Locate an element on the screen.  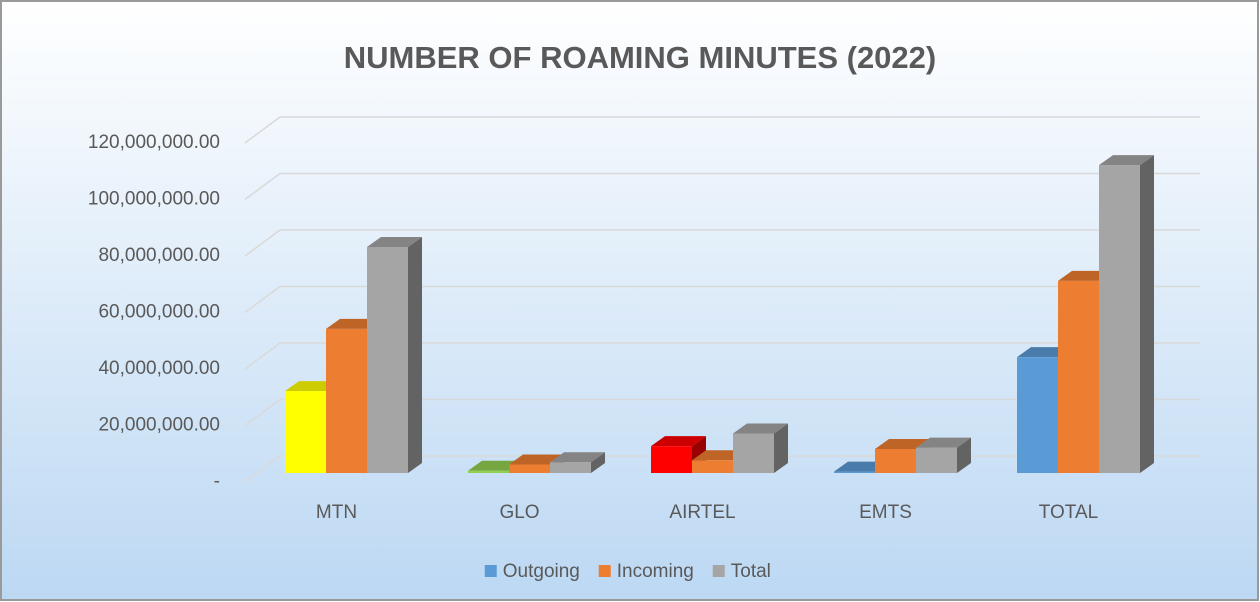
x-tick-label: TOTAL is located at coordinates (1068, 512).